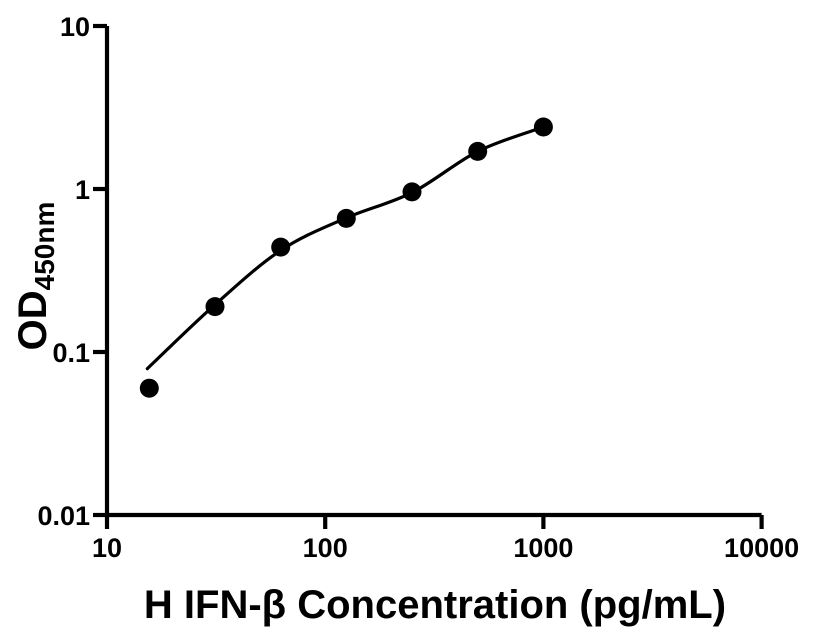 The width and height of the screenshot is (816, 640). I want to click on x-tick-label: 10000, so click(761, 548).